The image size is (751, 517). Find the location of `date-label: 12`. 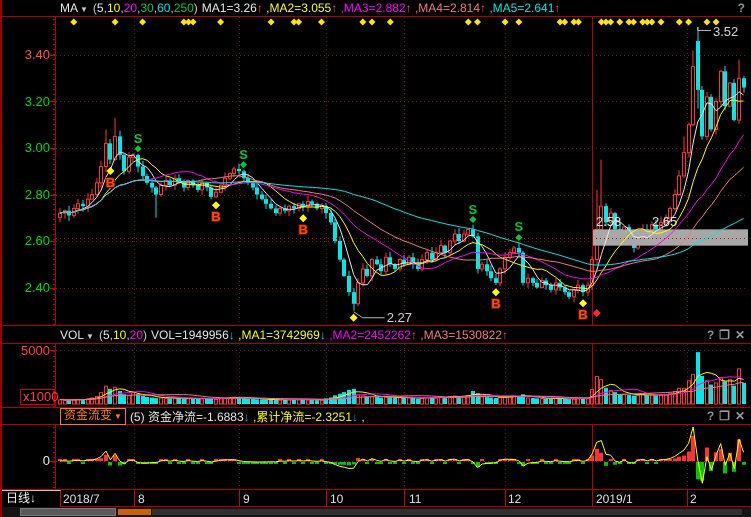

date-label: 12 is located at coordinates (515, 499).